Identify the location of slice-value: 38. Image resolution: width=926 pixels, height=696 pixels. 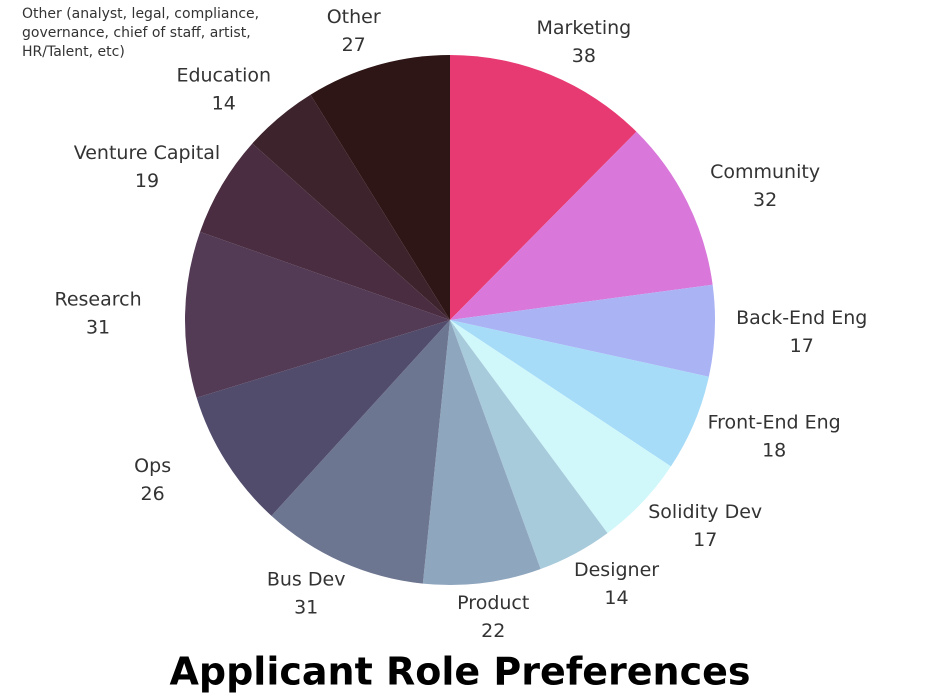
(584, 56).